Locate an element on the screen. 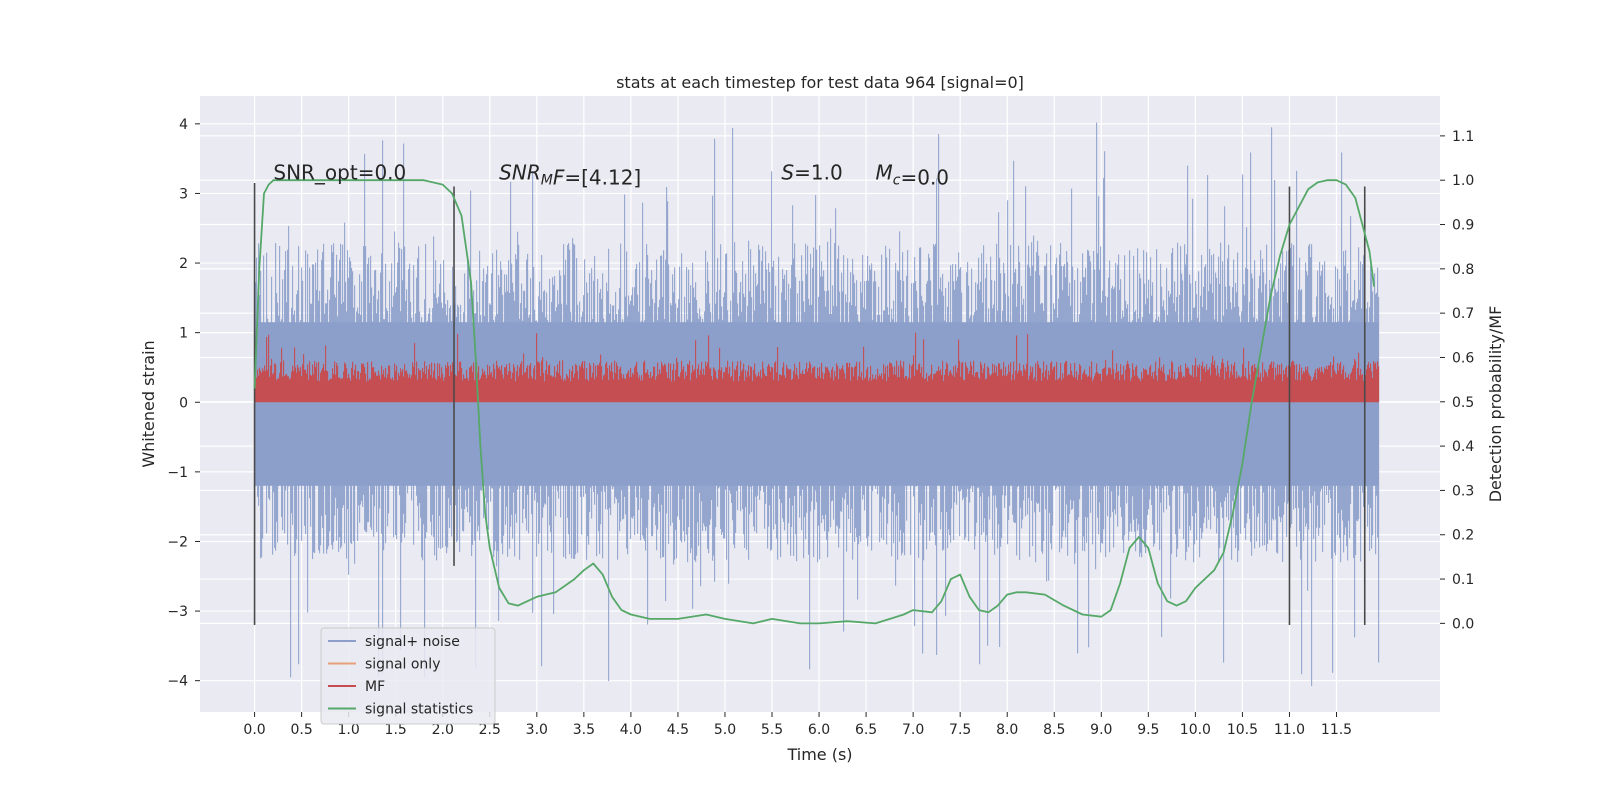  x-tick-label: 4.5 is located at coordinates (678, 730).